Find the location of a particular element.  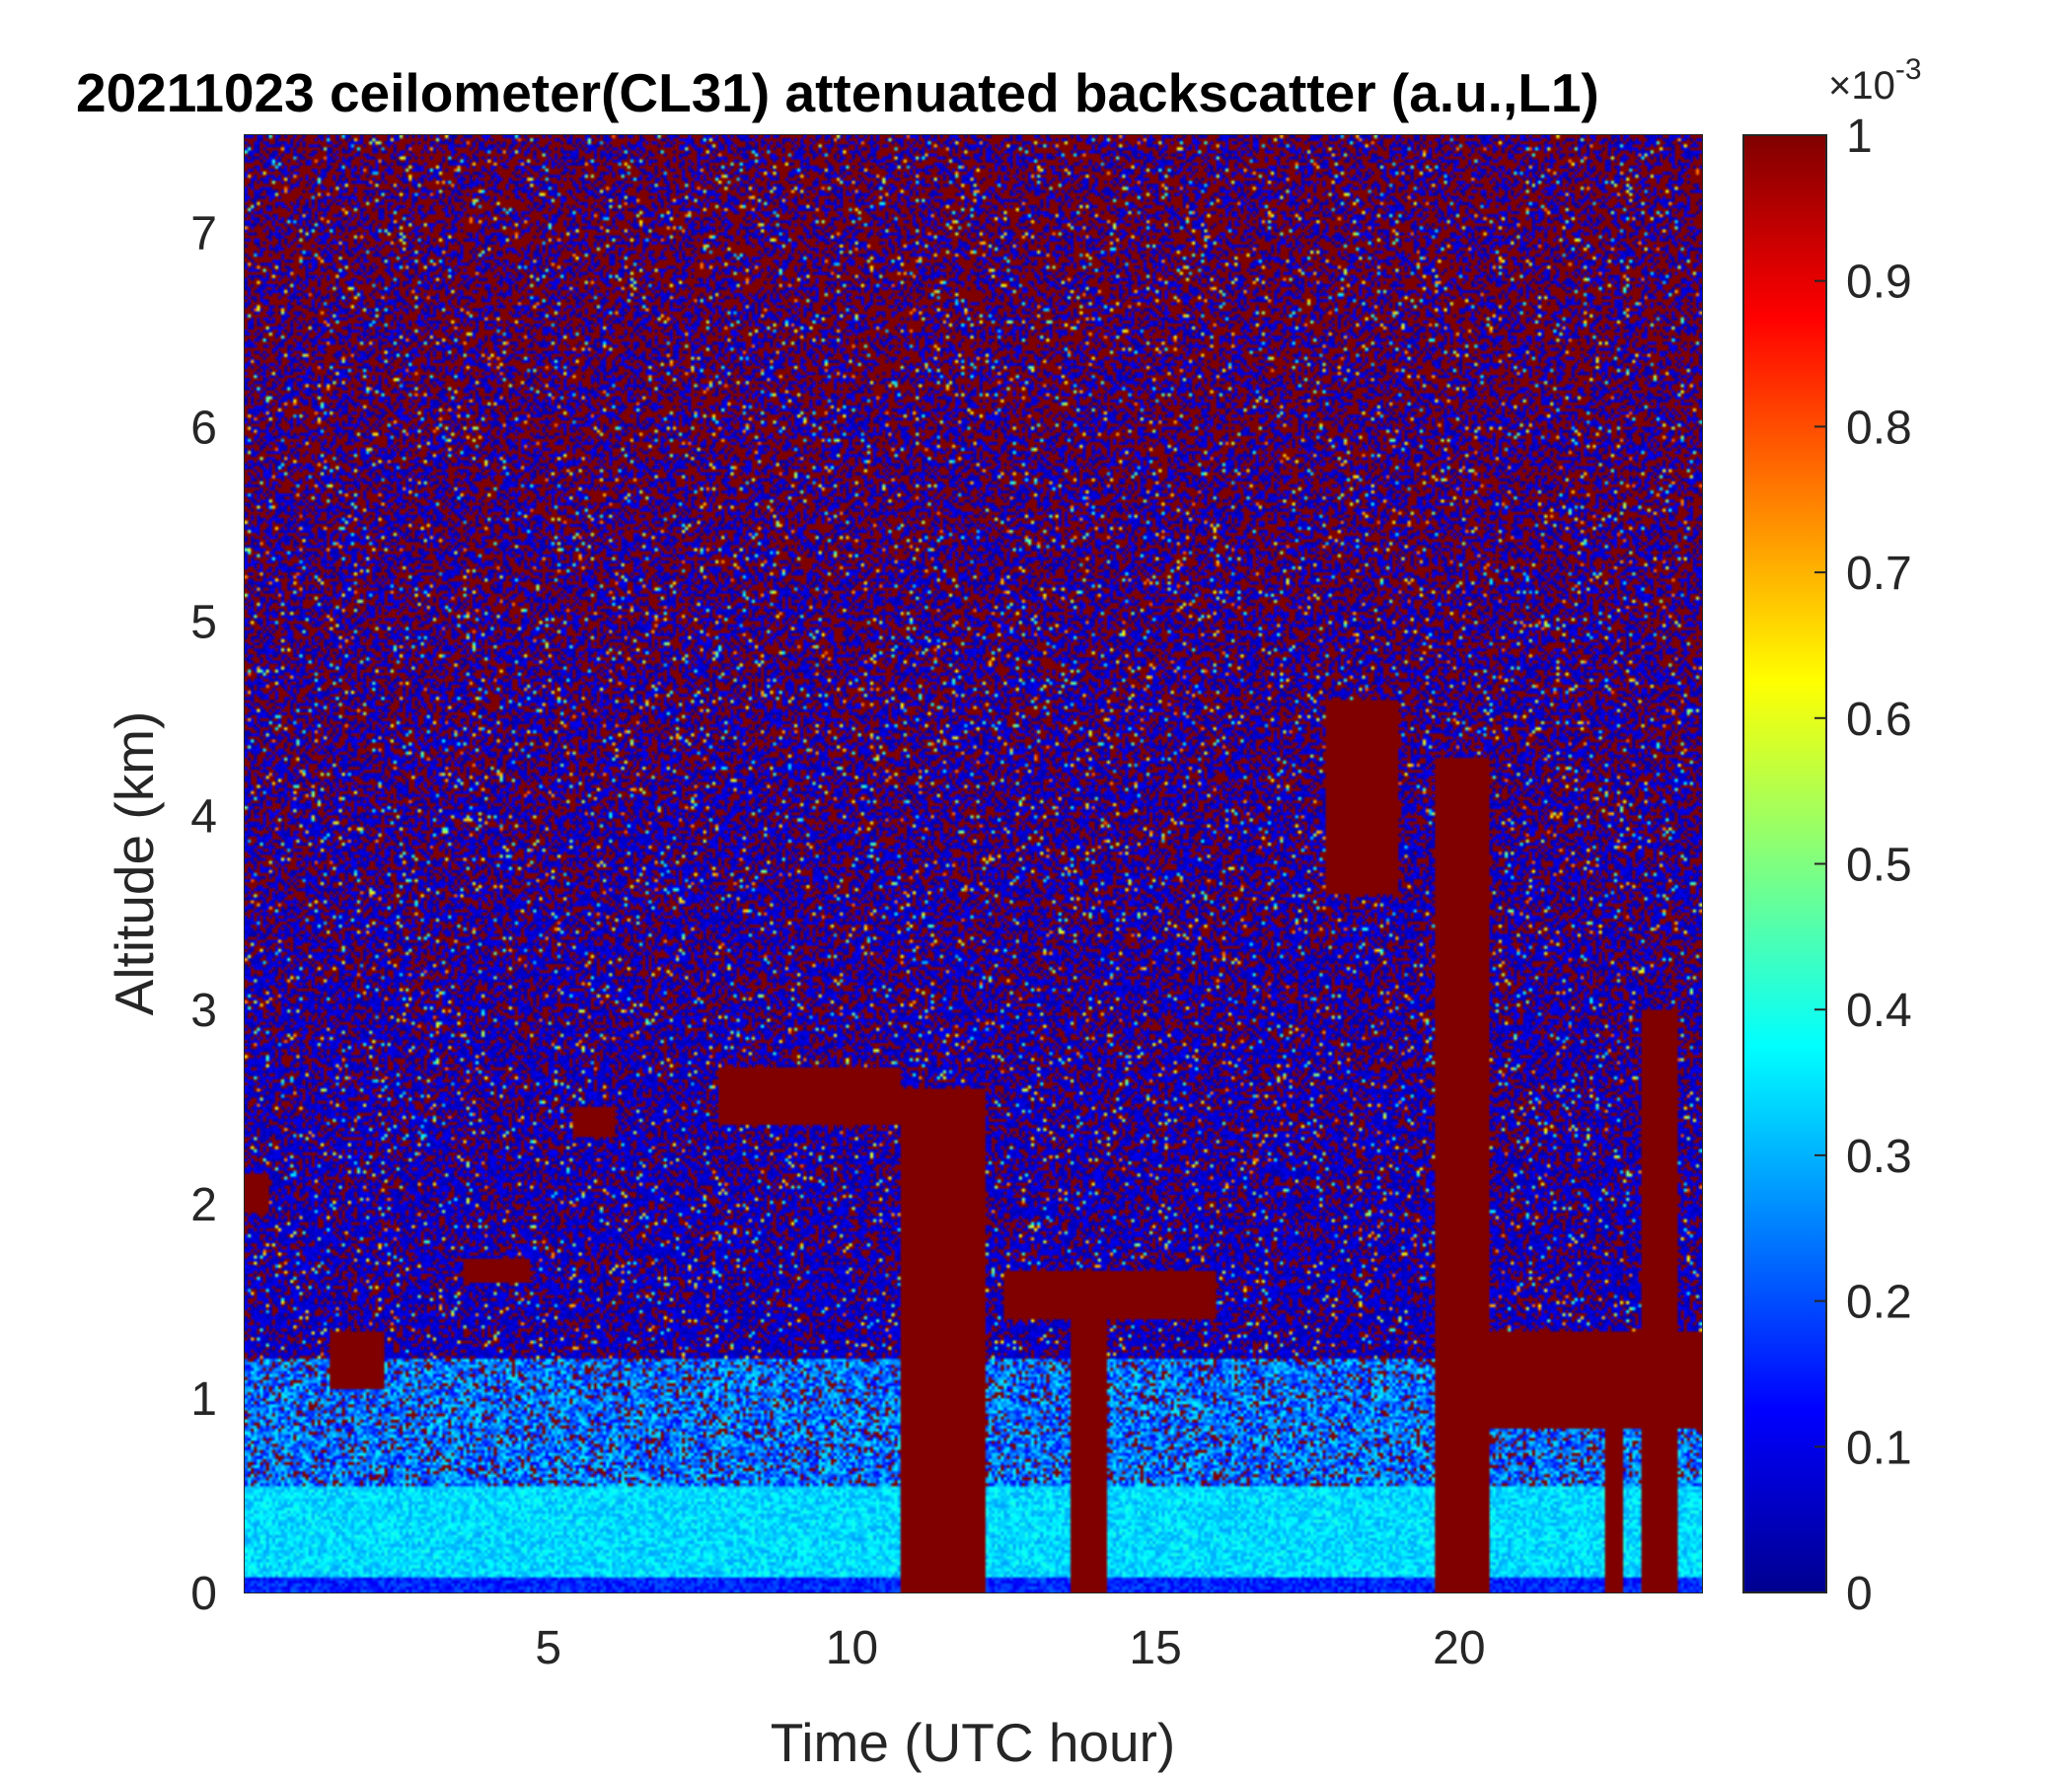

x-tick-label: 5 is located at coordinates (548, 1648).